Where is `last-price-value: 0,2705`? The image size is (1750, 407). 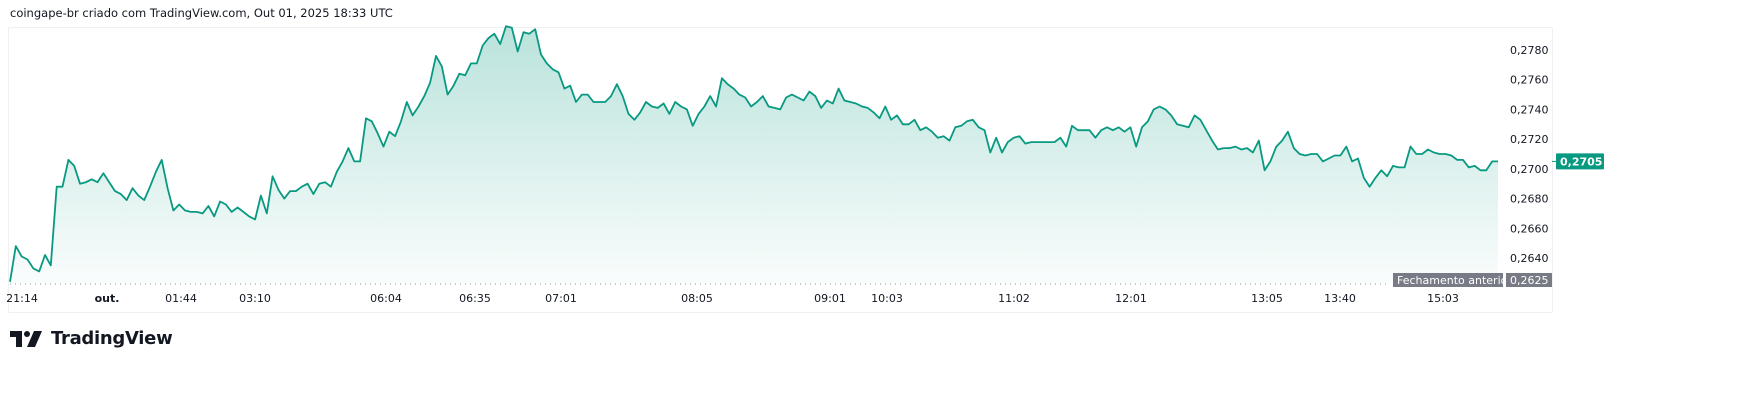
last-price-value: 0,2705 is located at coordinates (1581, 161).